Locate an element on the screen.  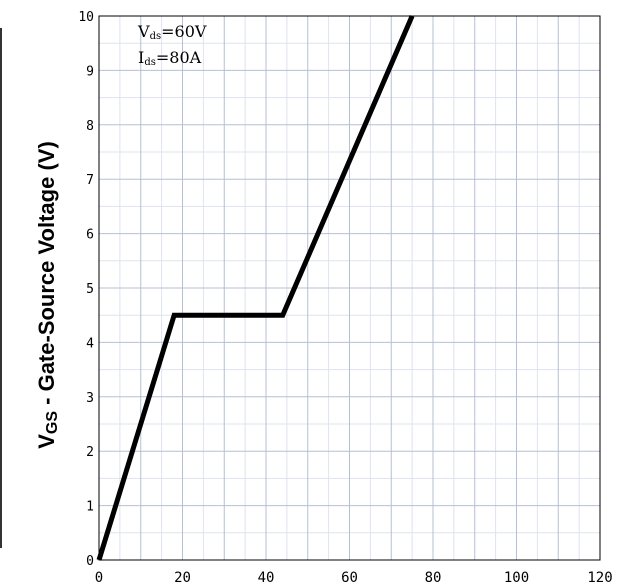
y-tick-label: 0 is located at coordinates (90, 561).